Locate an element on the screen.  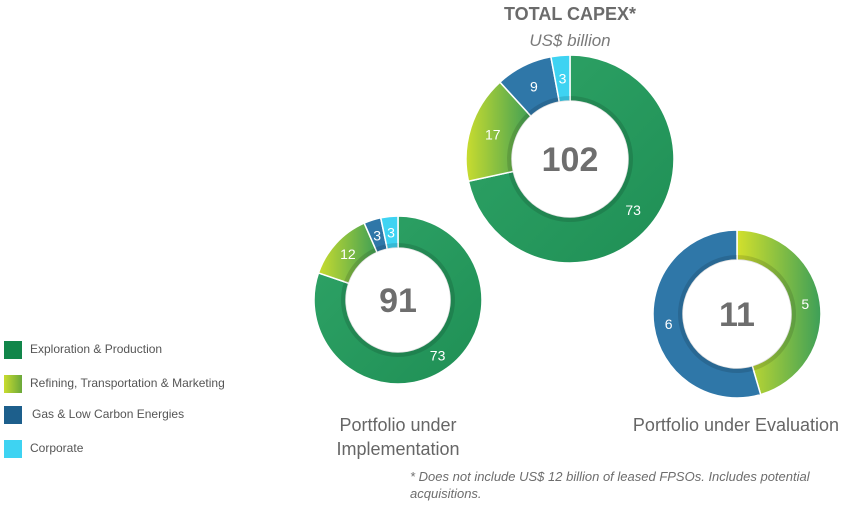
donut-total-value: 102 is located at coordinates (570, 160).